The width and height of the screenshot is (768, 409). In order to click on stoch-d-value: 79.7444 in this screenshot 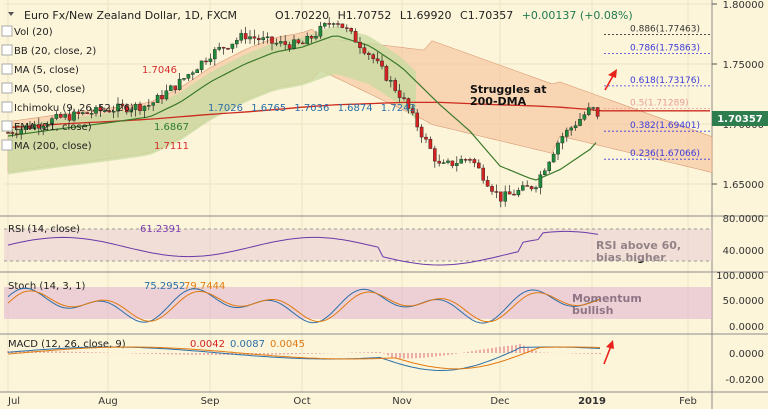, I will do `click(204, 286)`.